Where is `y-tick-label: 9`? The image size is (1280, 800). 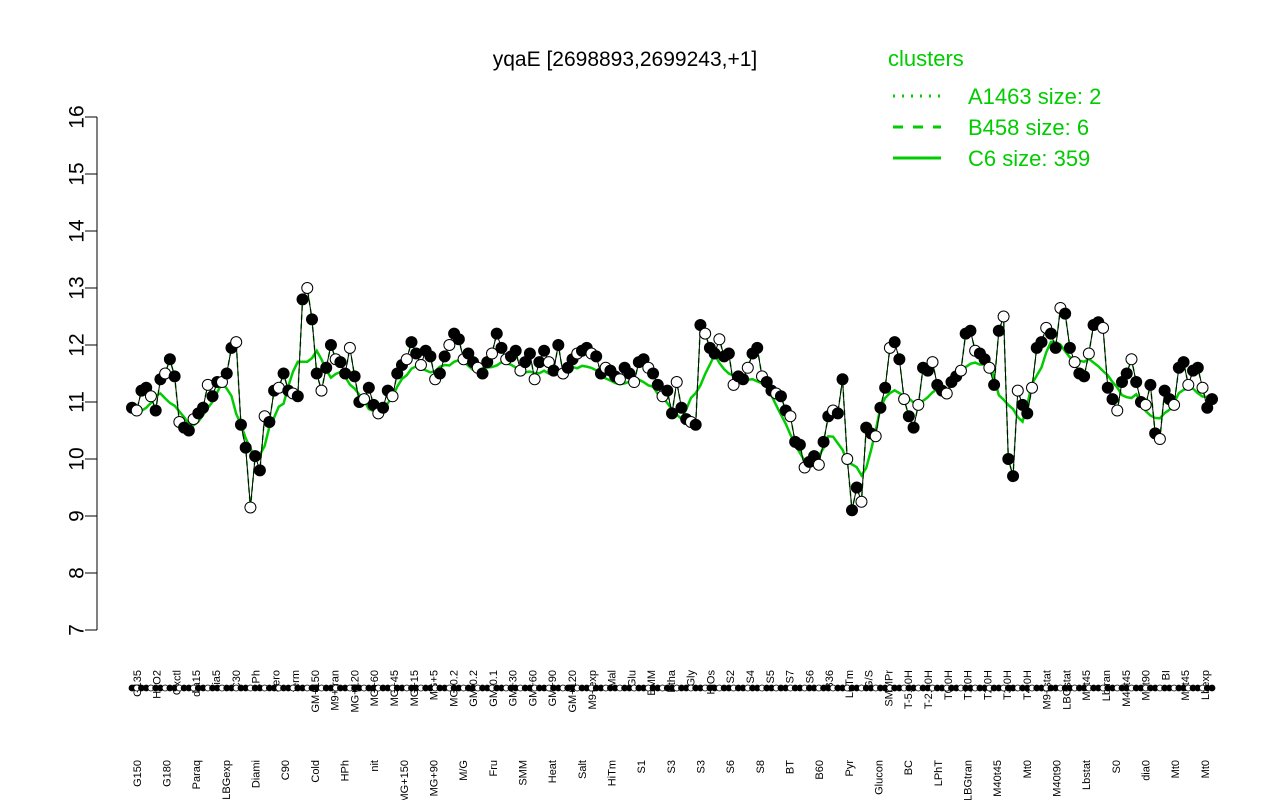 y-tick-label: 9 is located at coordinates (77, 516).